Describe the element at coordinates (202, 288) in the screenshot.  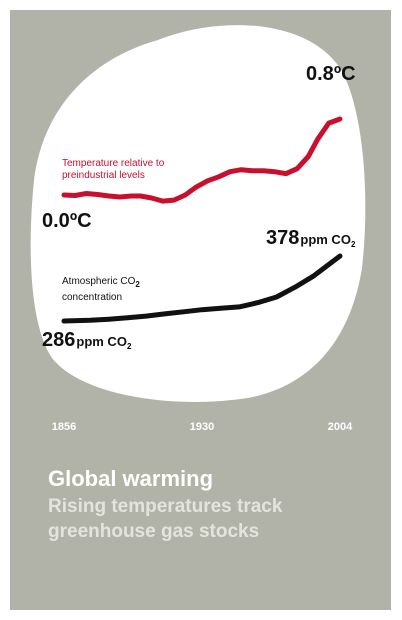
I see `co2-series-line` at that location.